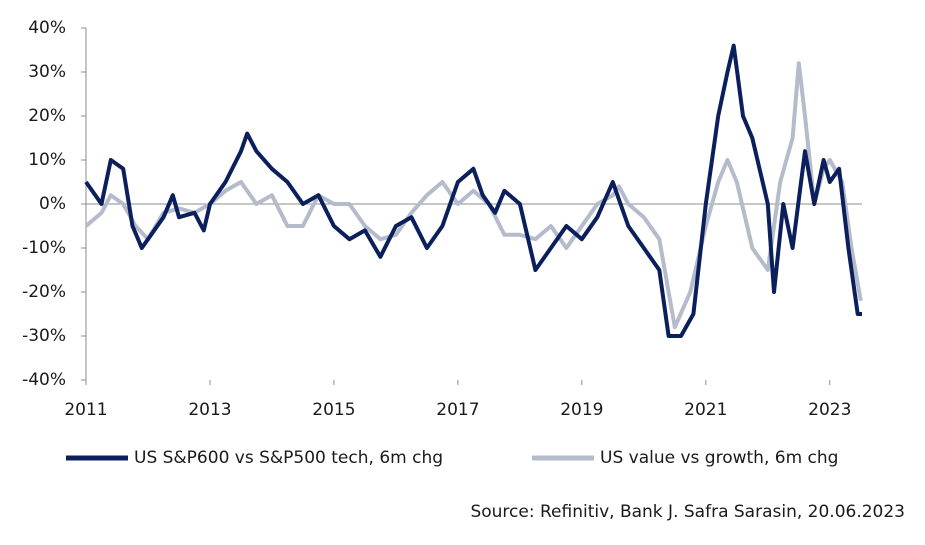  What do you see at coordinates (457, 410) in the screenshot?
I see `x-tick-label: 2017` at bounding box center [457, 410].